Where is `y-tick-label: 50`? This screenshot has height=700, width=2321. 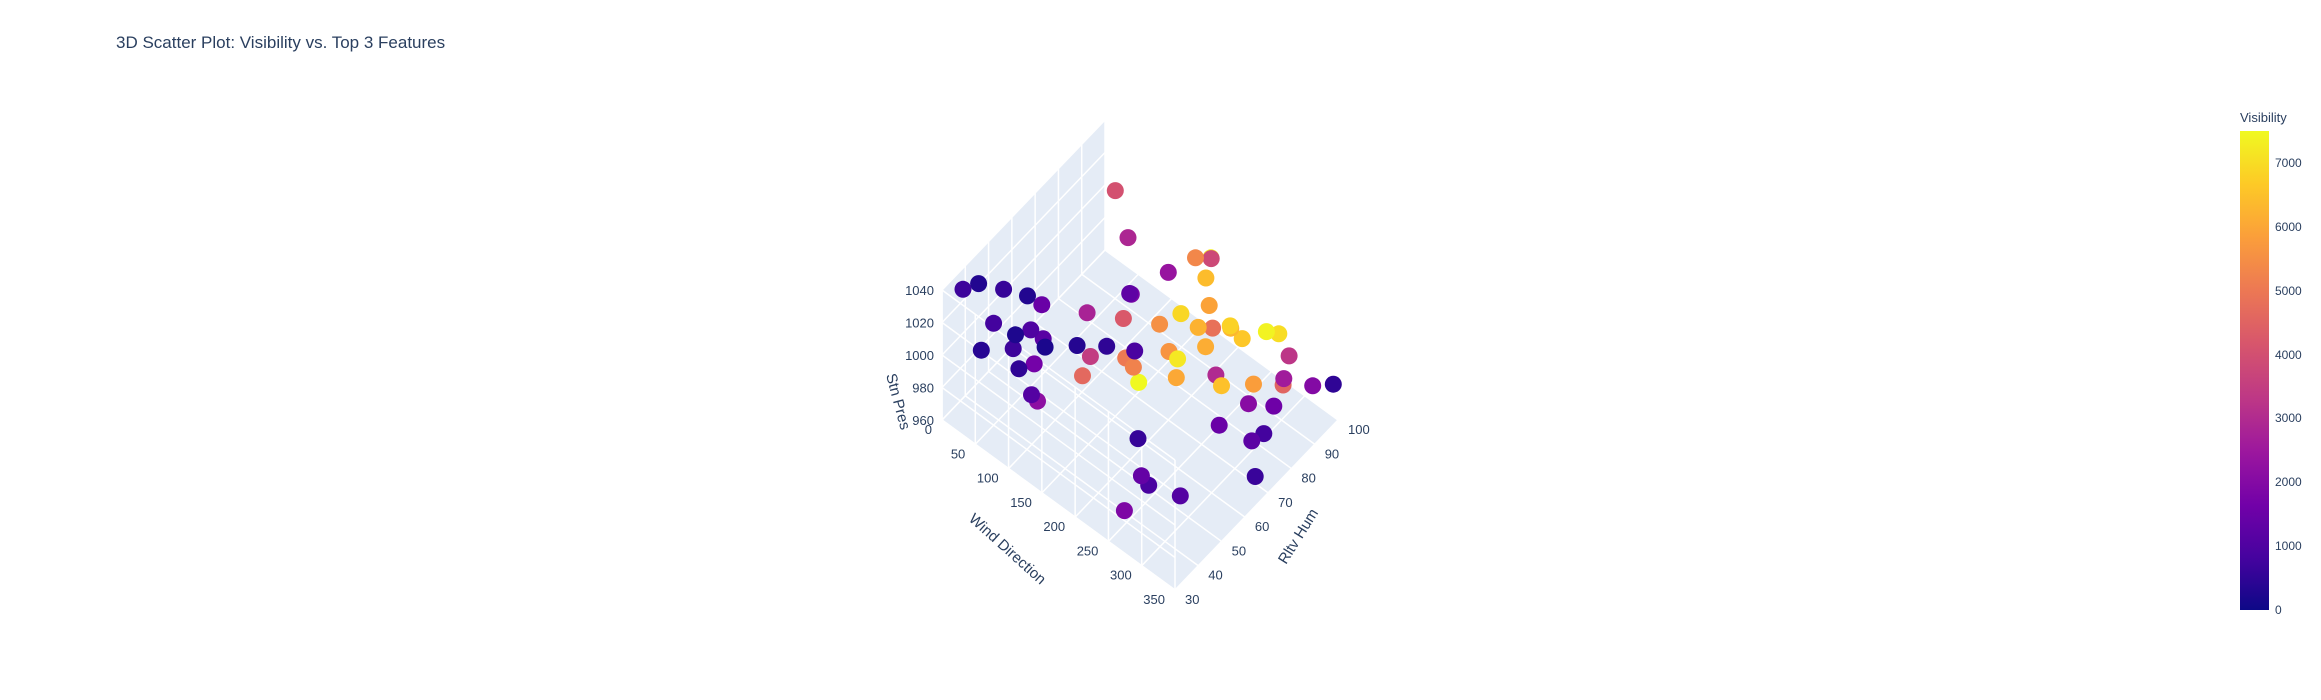 y-tick-label: 50 is located at coordinates (958, 453).